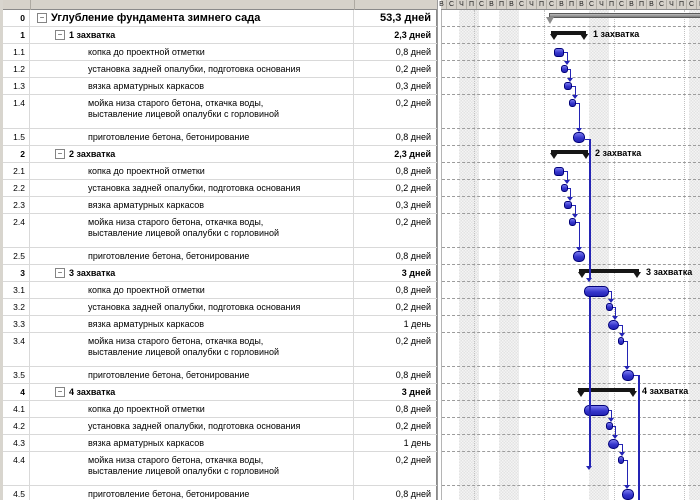 Image resolution: width=700 pixels, height=500 pixels. I want to click on task-duration-cell: 53,3 дней, so click(395, 18).